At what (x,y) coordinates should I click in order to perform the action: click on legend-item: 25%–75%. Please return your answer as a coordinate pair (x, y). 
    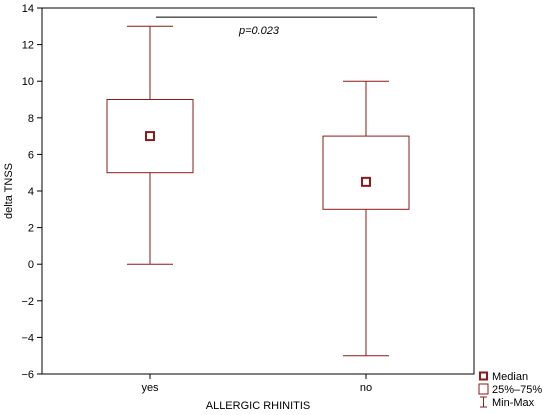
    Looking at the image, I should click on (510, 389).